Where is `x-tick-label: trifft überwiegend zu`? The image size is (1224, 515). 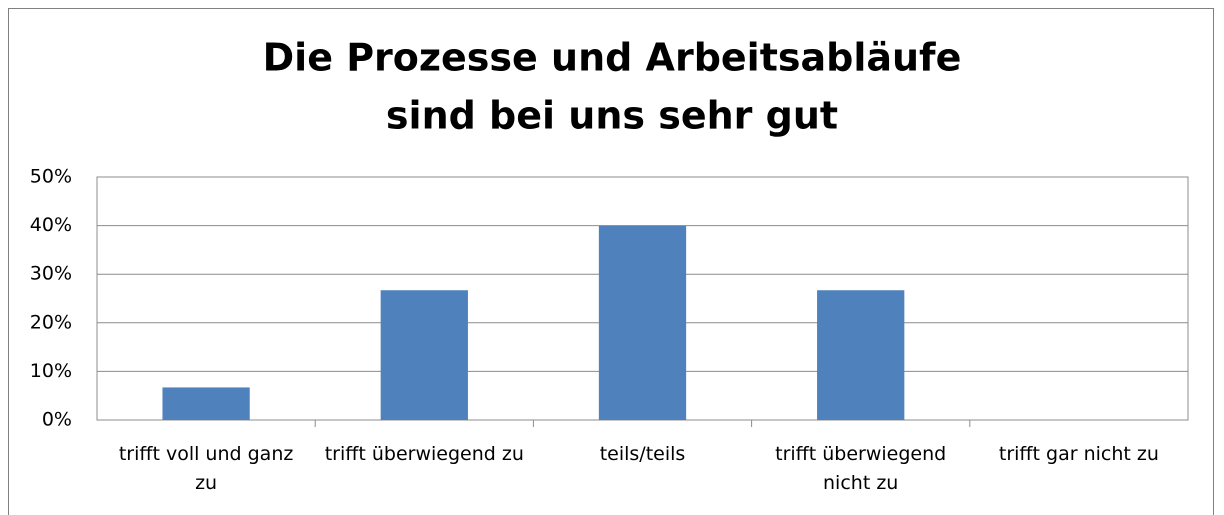 x-tick-label: trifft überwiegend zu is located at coordinates (424, 454).